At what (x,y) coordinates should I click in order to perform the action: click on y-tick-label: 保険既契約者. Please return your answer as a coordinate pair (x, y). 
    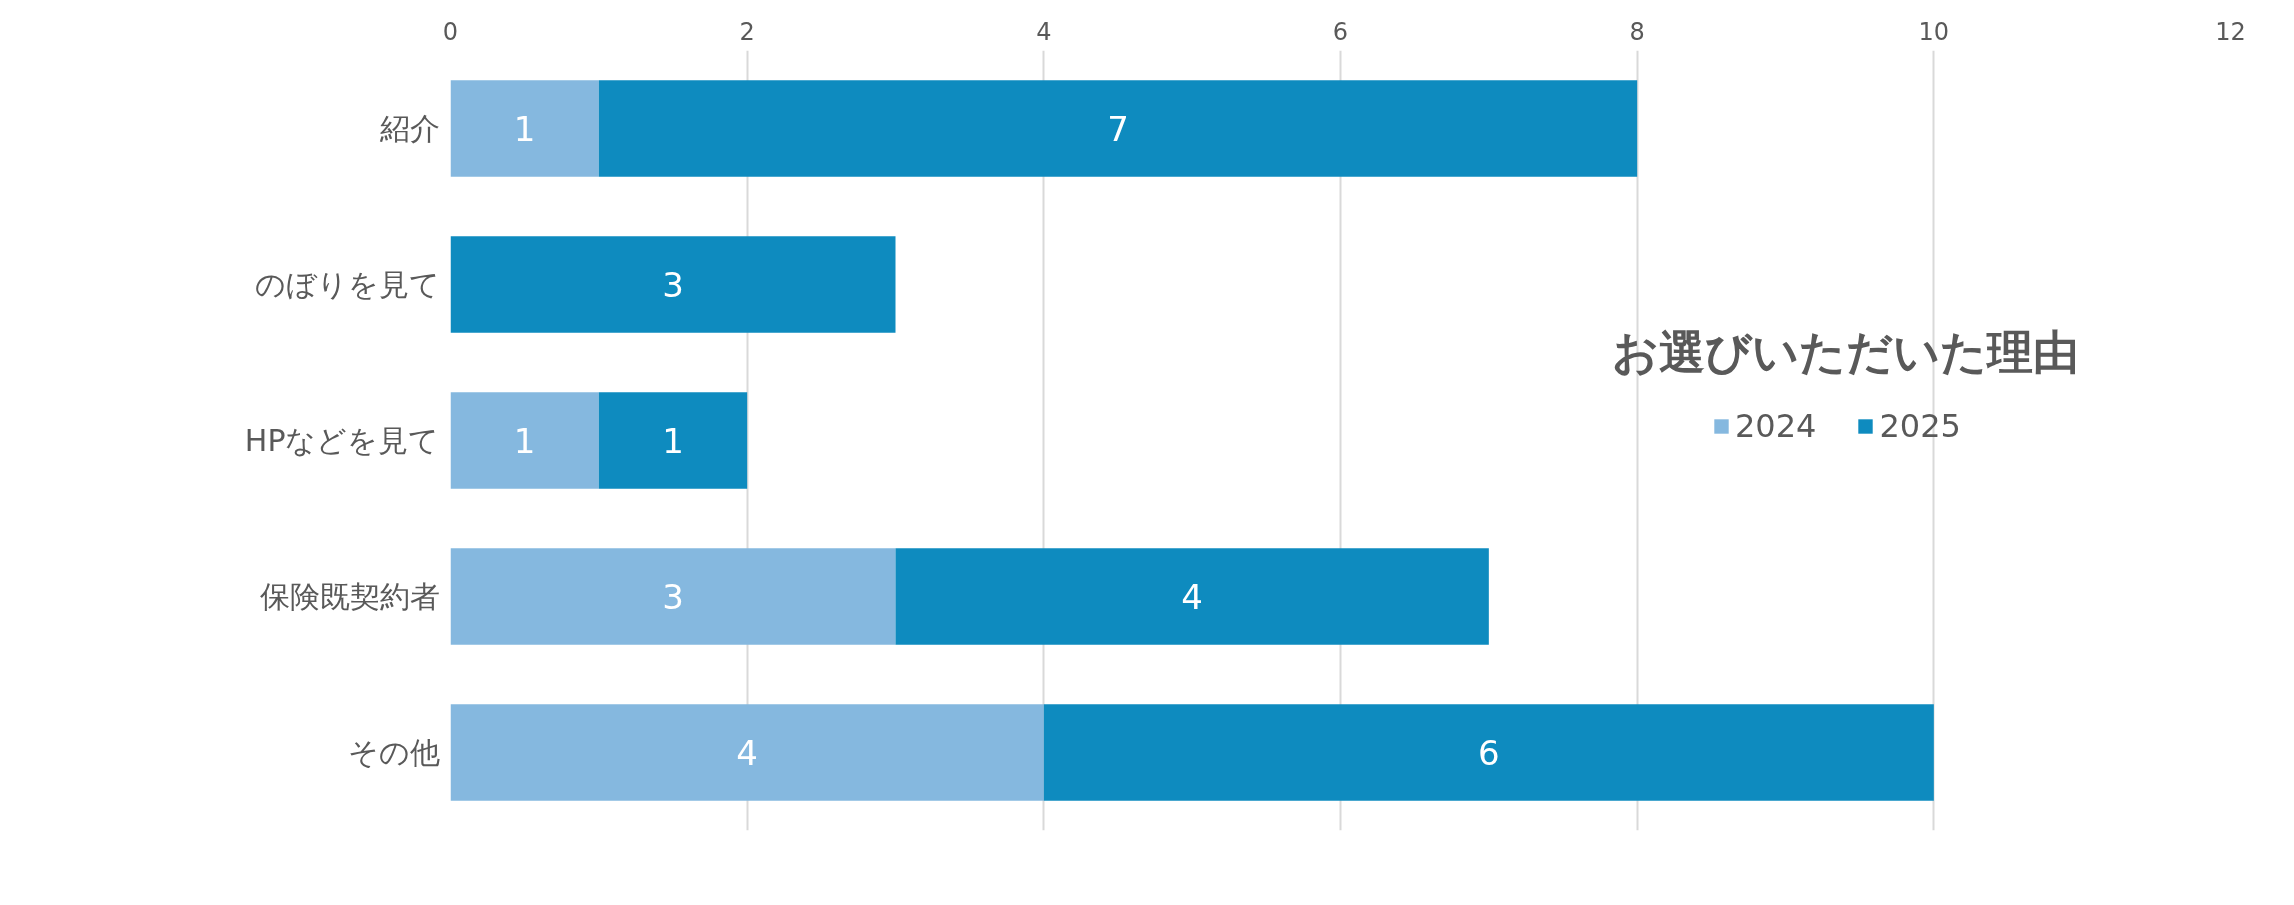
    Looking at the image, I should click on (349, 596).